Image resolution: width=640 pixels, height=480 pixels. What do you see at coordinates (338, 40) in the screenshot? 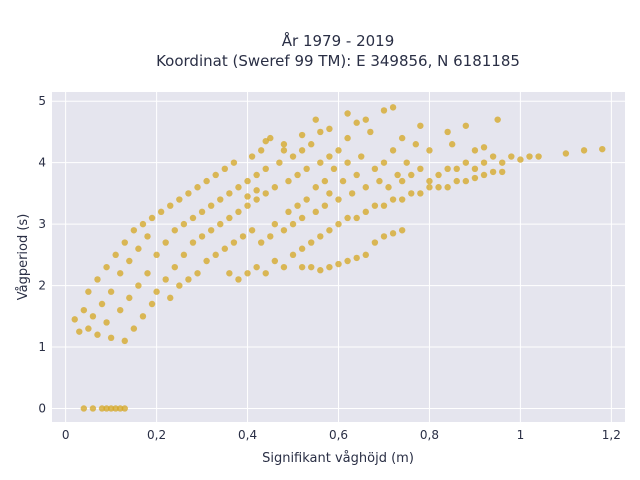
I see `chart-title: År 1979 - 2019` at bounding box center [338, 40].